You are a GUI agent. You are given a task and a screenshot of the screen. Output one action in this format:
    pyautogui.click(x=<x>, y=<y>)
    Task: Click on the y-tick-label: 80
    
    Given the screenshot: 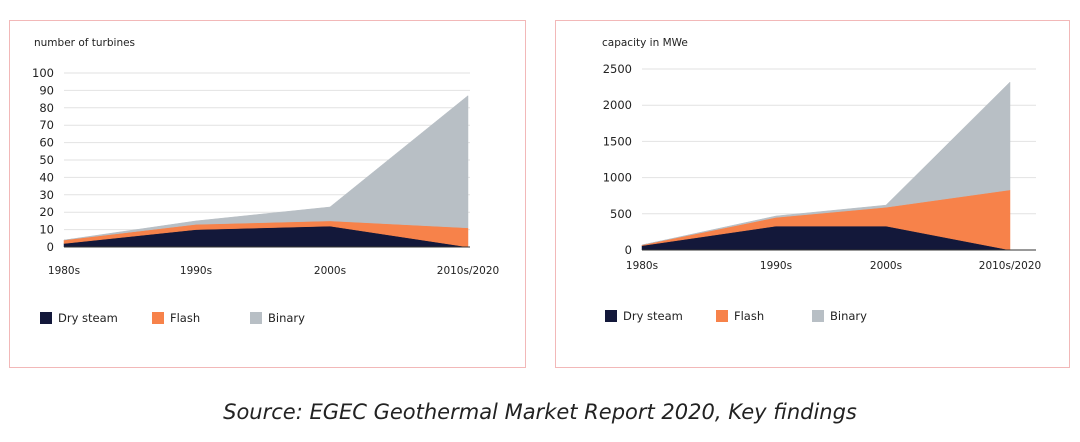 What is the action you would take?
    pyautogui.click(x=46, y=108)
    